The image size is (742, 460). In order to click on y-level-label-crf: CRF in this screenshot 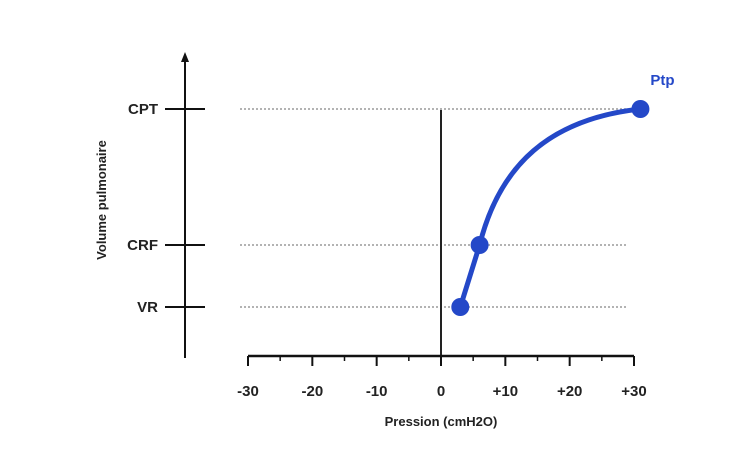, I will do `click(142, 245)`.